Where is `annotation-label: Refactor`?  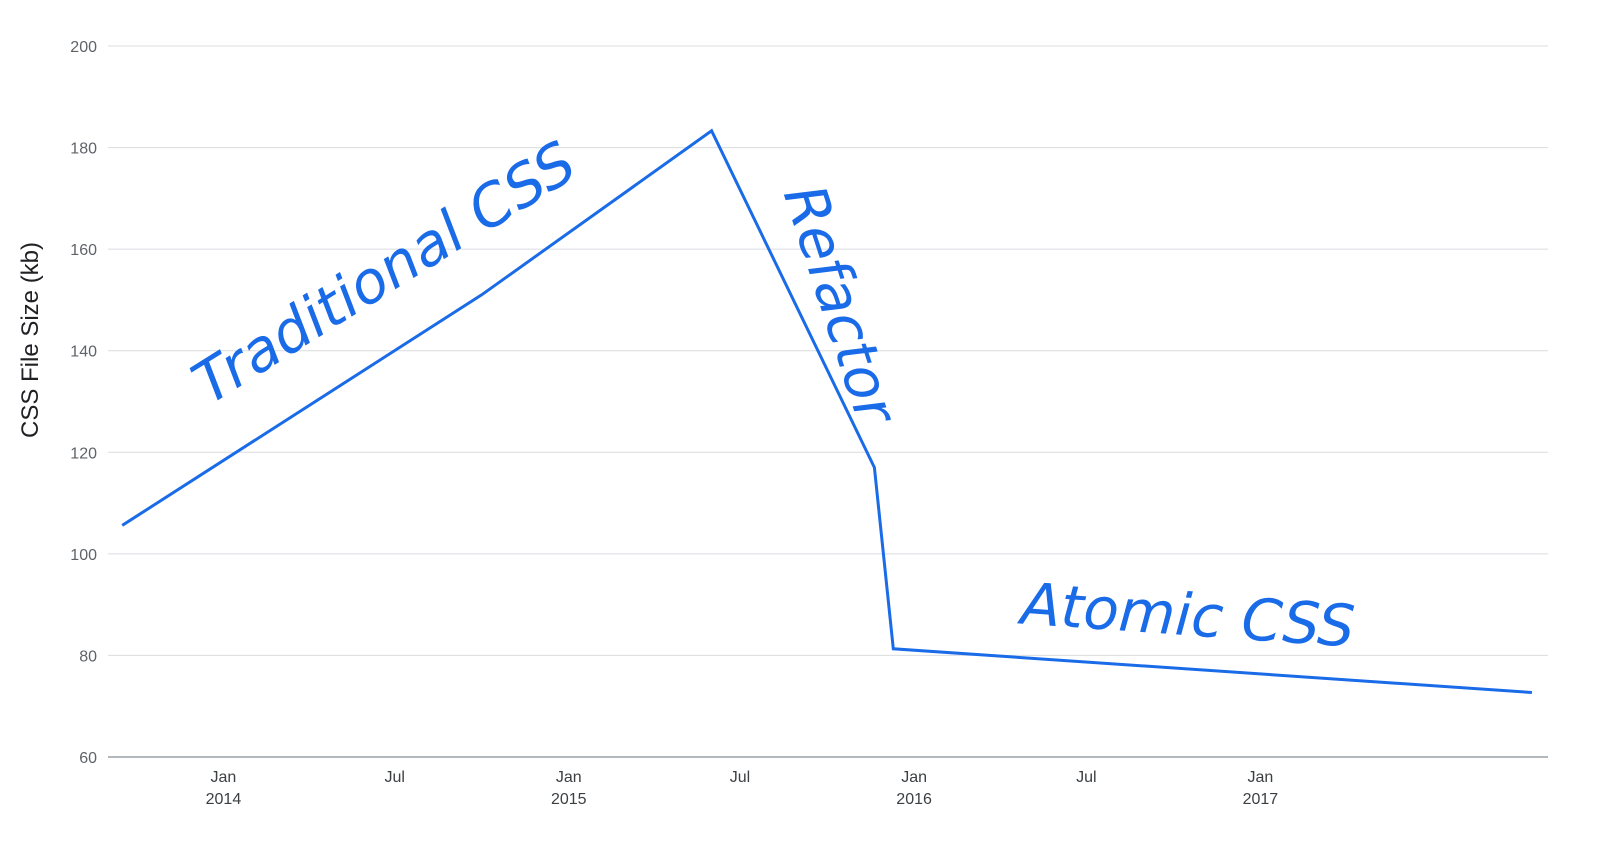
annotation-label: Refactor is located at coordinates (841, 305).